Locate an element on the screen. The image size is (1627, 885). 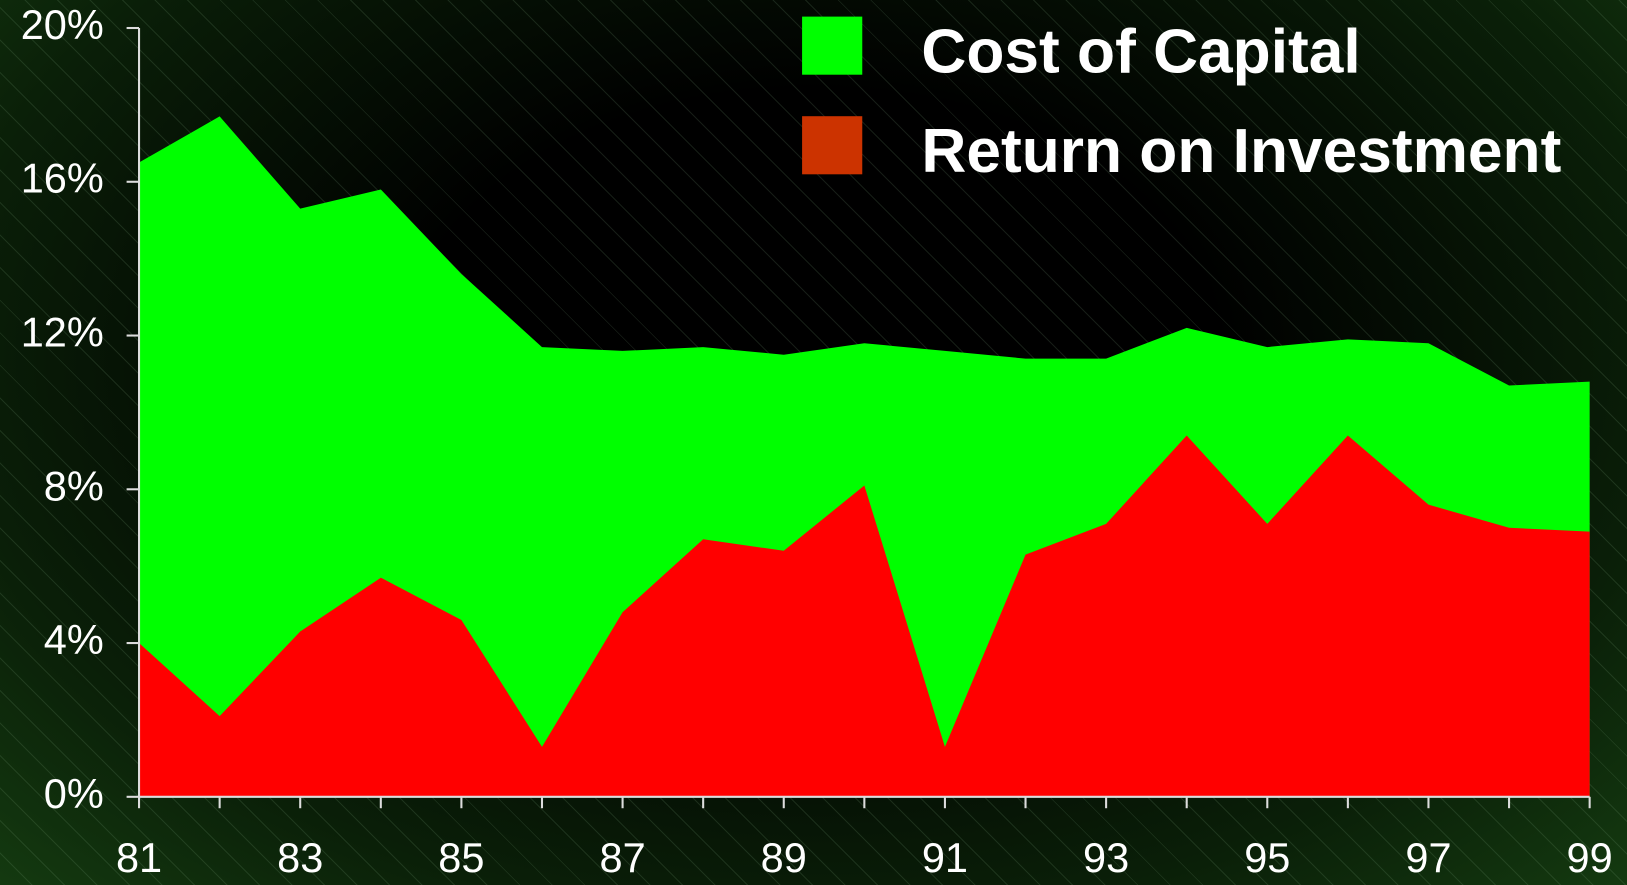
x-tick-label: 81 is located at coordinates (139, 857).